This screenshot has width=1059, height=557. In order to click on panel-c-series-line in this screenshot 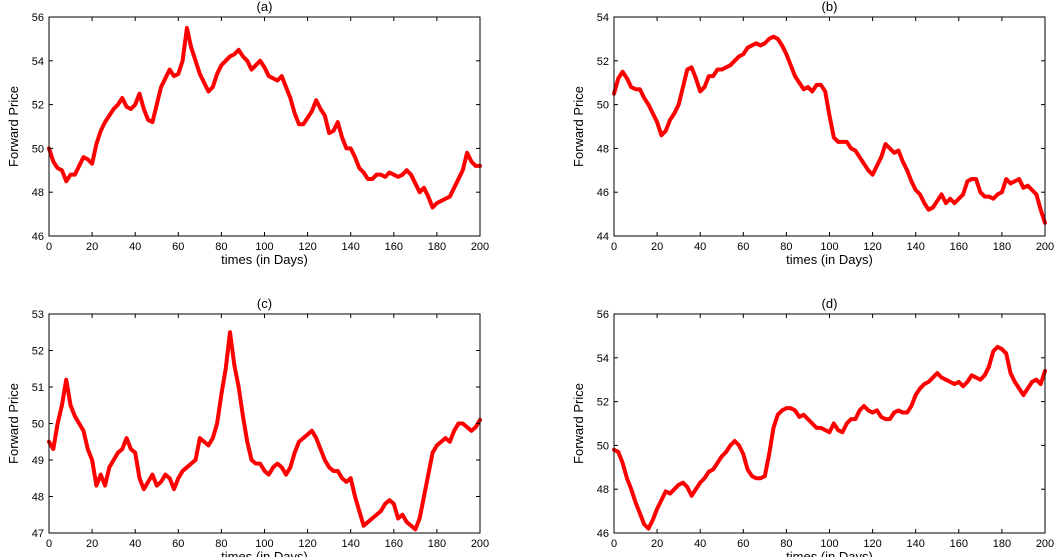, I will do `click(264, 431)`.